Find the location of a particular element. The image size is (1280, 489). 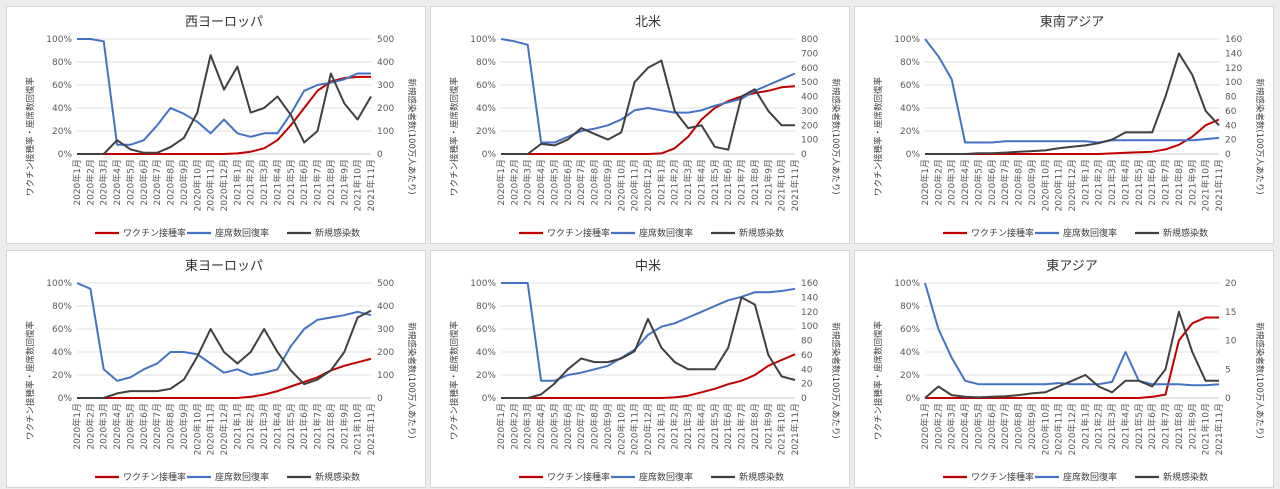

y-right-tick-label: 500 is located at coordinates (385, 284).